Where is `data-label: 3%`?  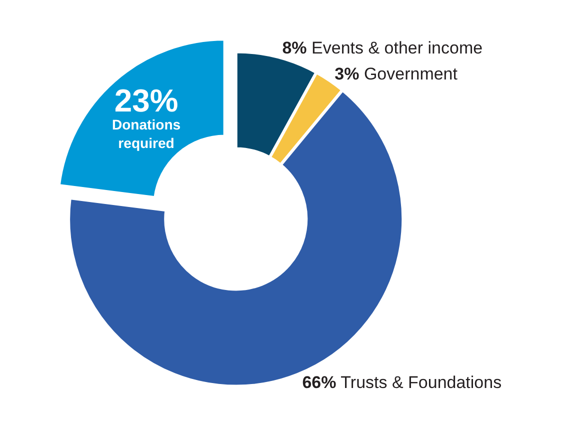 data-label: 3% is located at coordinates (347, 74).